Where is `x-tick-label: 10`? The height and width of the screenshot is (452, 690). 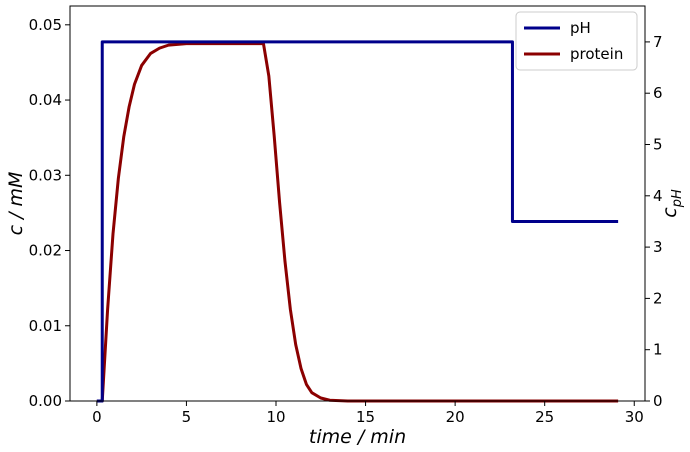 x-tick-label: 10 is located at coordinates (275, 417).